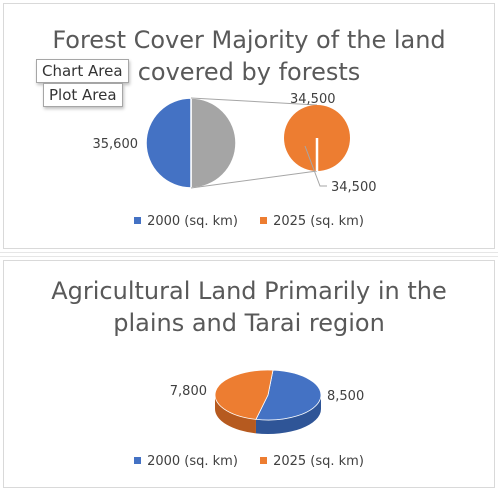  What do you see at coordinates (235, 414) in the screenshot?
I see `pie3d-side-2025` at bounding box center [235, 414].